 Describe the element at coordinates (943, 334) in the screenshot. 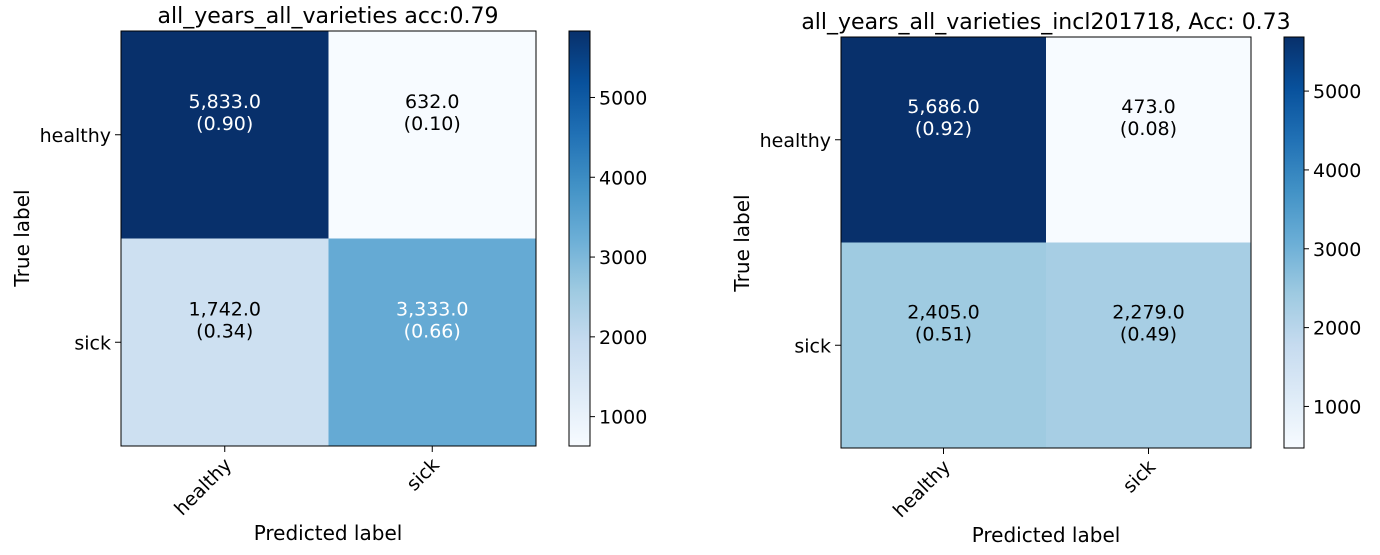

I see `cell-ratio-label: (0.51)` at that location.